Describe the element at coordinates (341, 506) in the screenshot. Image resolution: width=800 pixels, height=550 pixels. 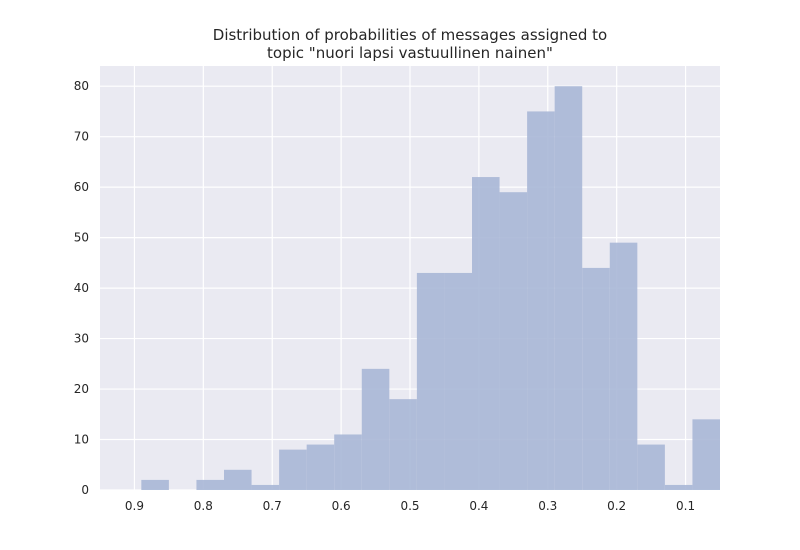
I see `x-tick-label: 0.6` at that location.